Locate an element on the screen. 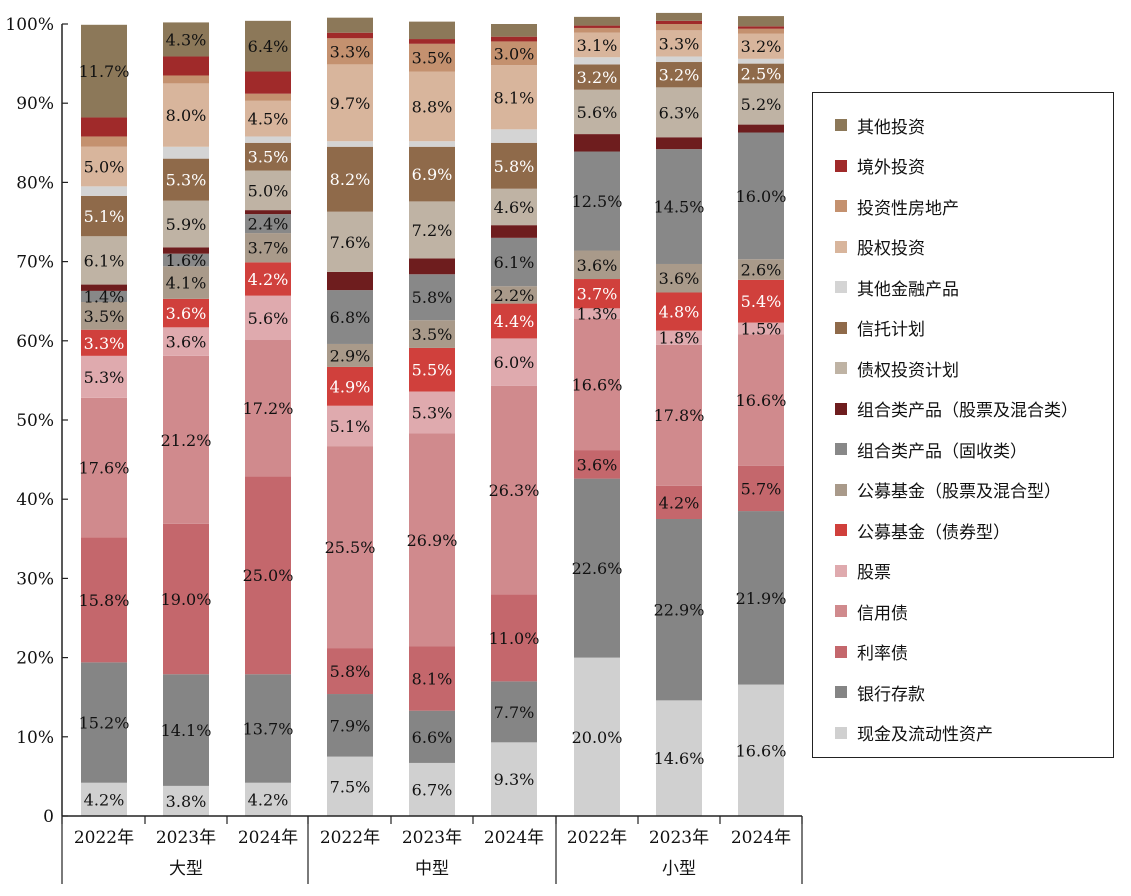 This screenshot has height=896, width=1131. data-label: 5.7% is located at coordinates (761, 489).